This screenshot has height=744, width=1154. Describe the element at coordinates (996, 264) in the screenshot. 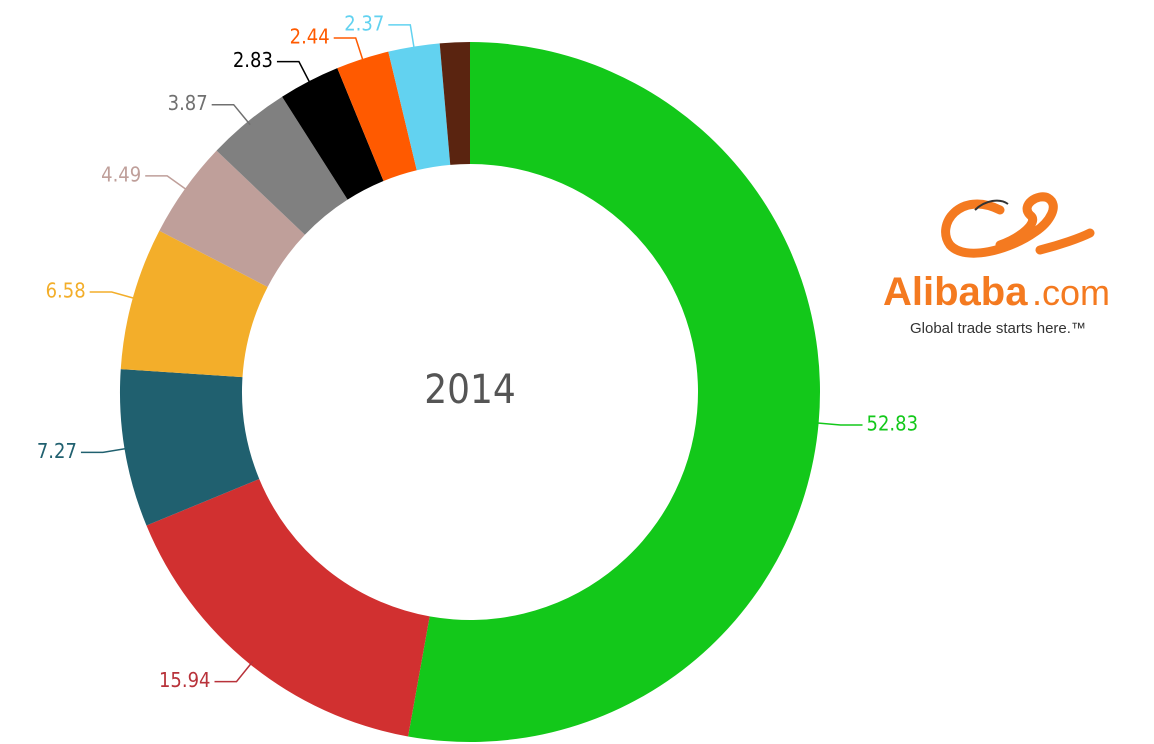

I see `logo: Alibaba .com Global trade starts here.™` at that location.